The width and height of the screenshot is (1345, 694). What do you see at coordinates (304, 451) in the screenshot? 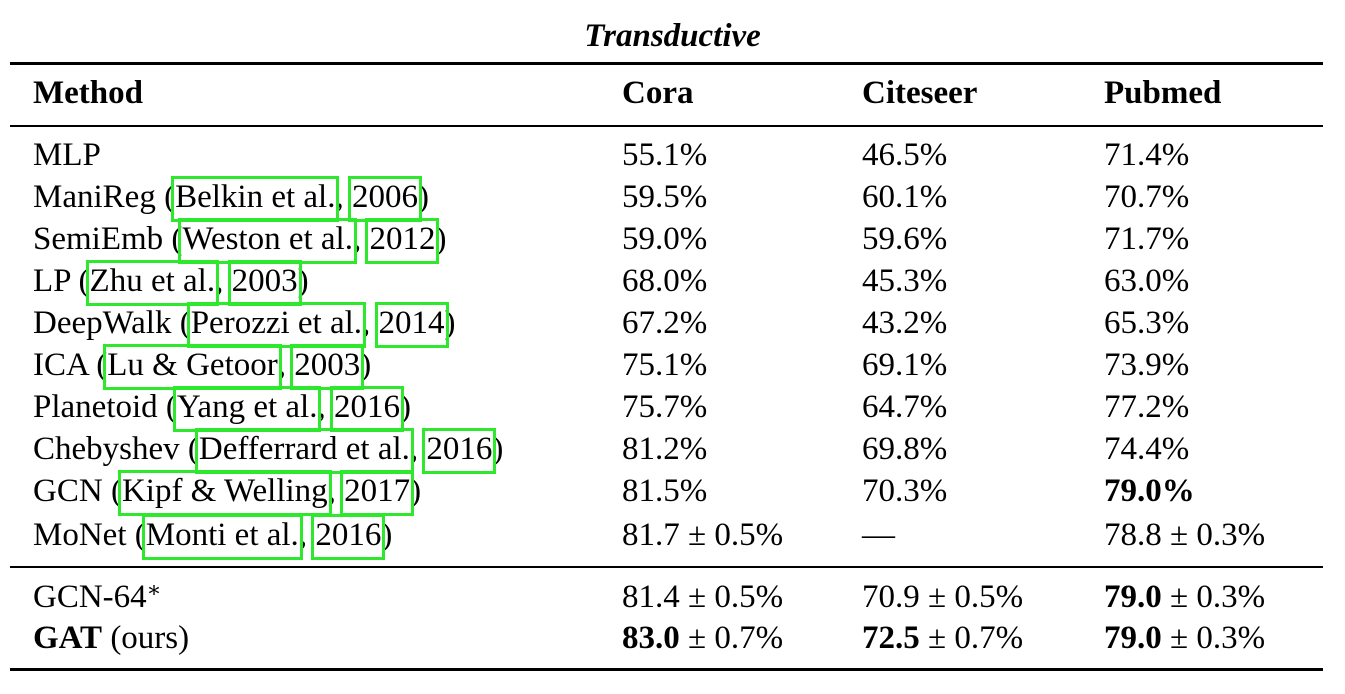
I see `citation-author-link: Defferrard et al.` at bounding box center [304, 451].